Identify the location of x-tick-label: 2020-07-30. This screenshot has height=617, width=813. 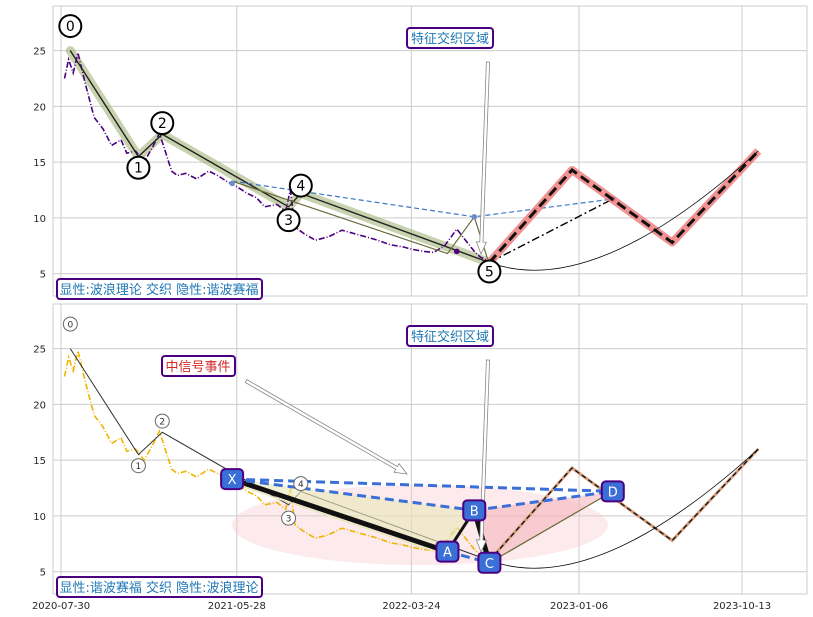
(61, 606).